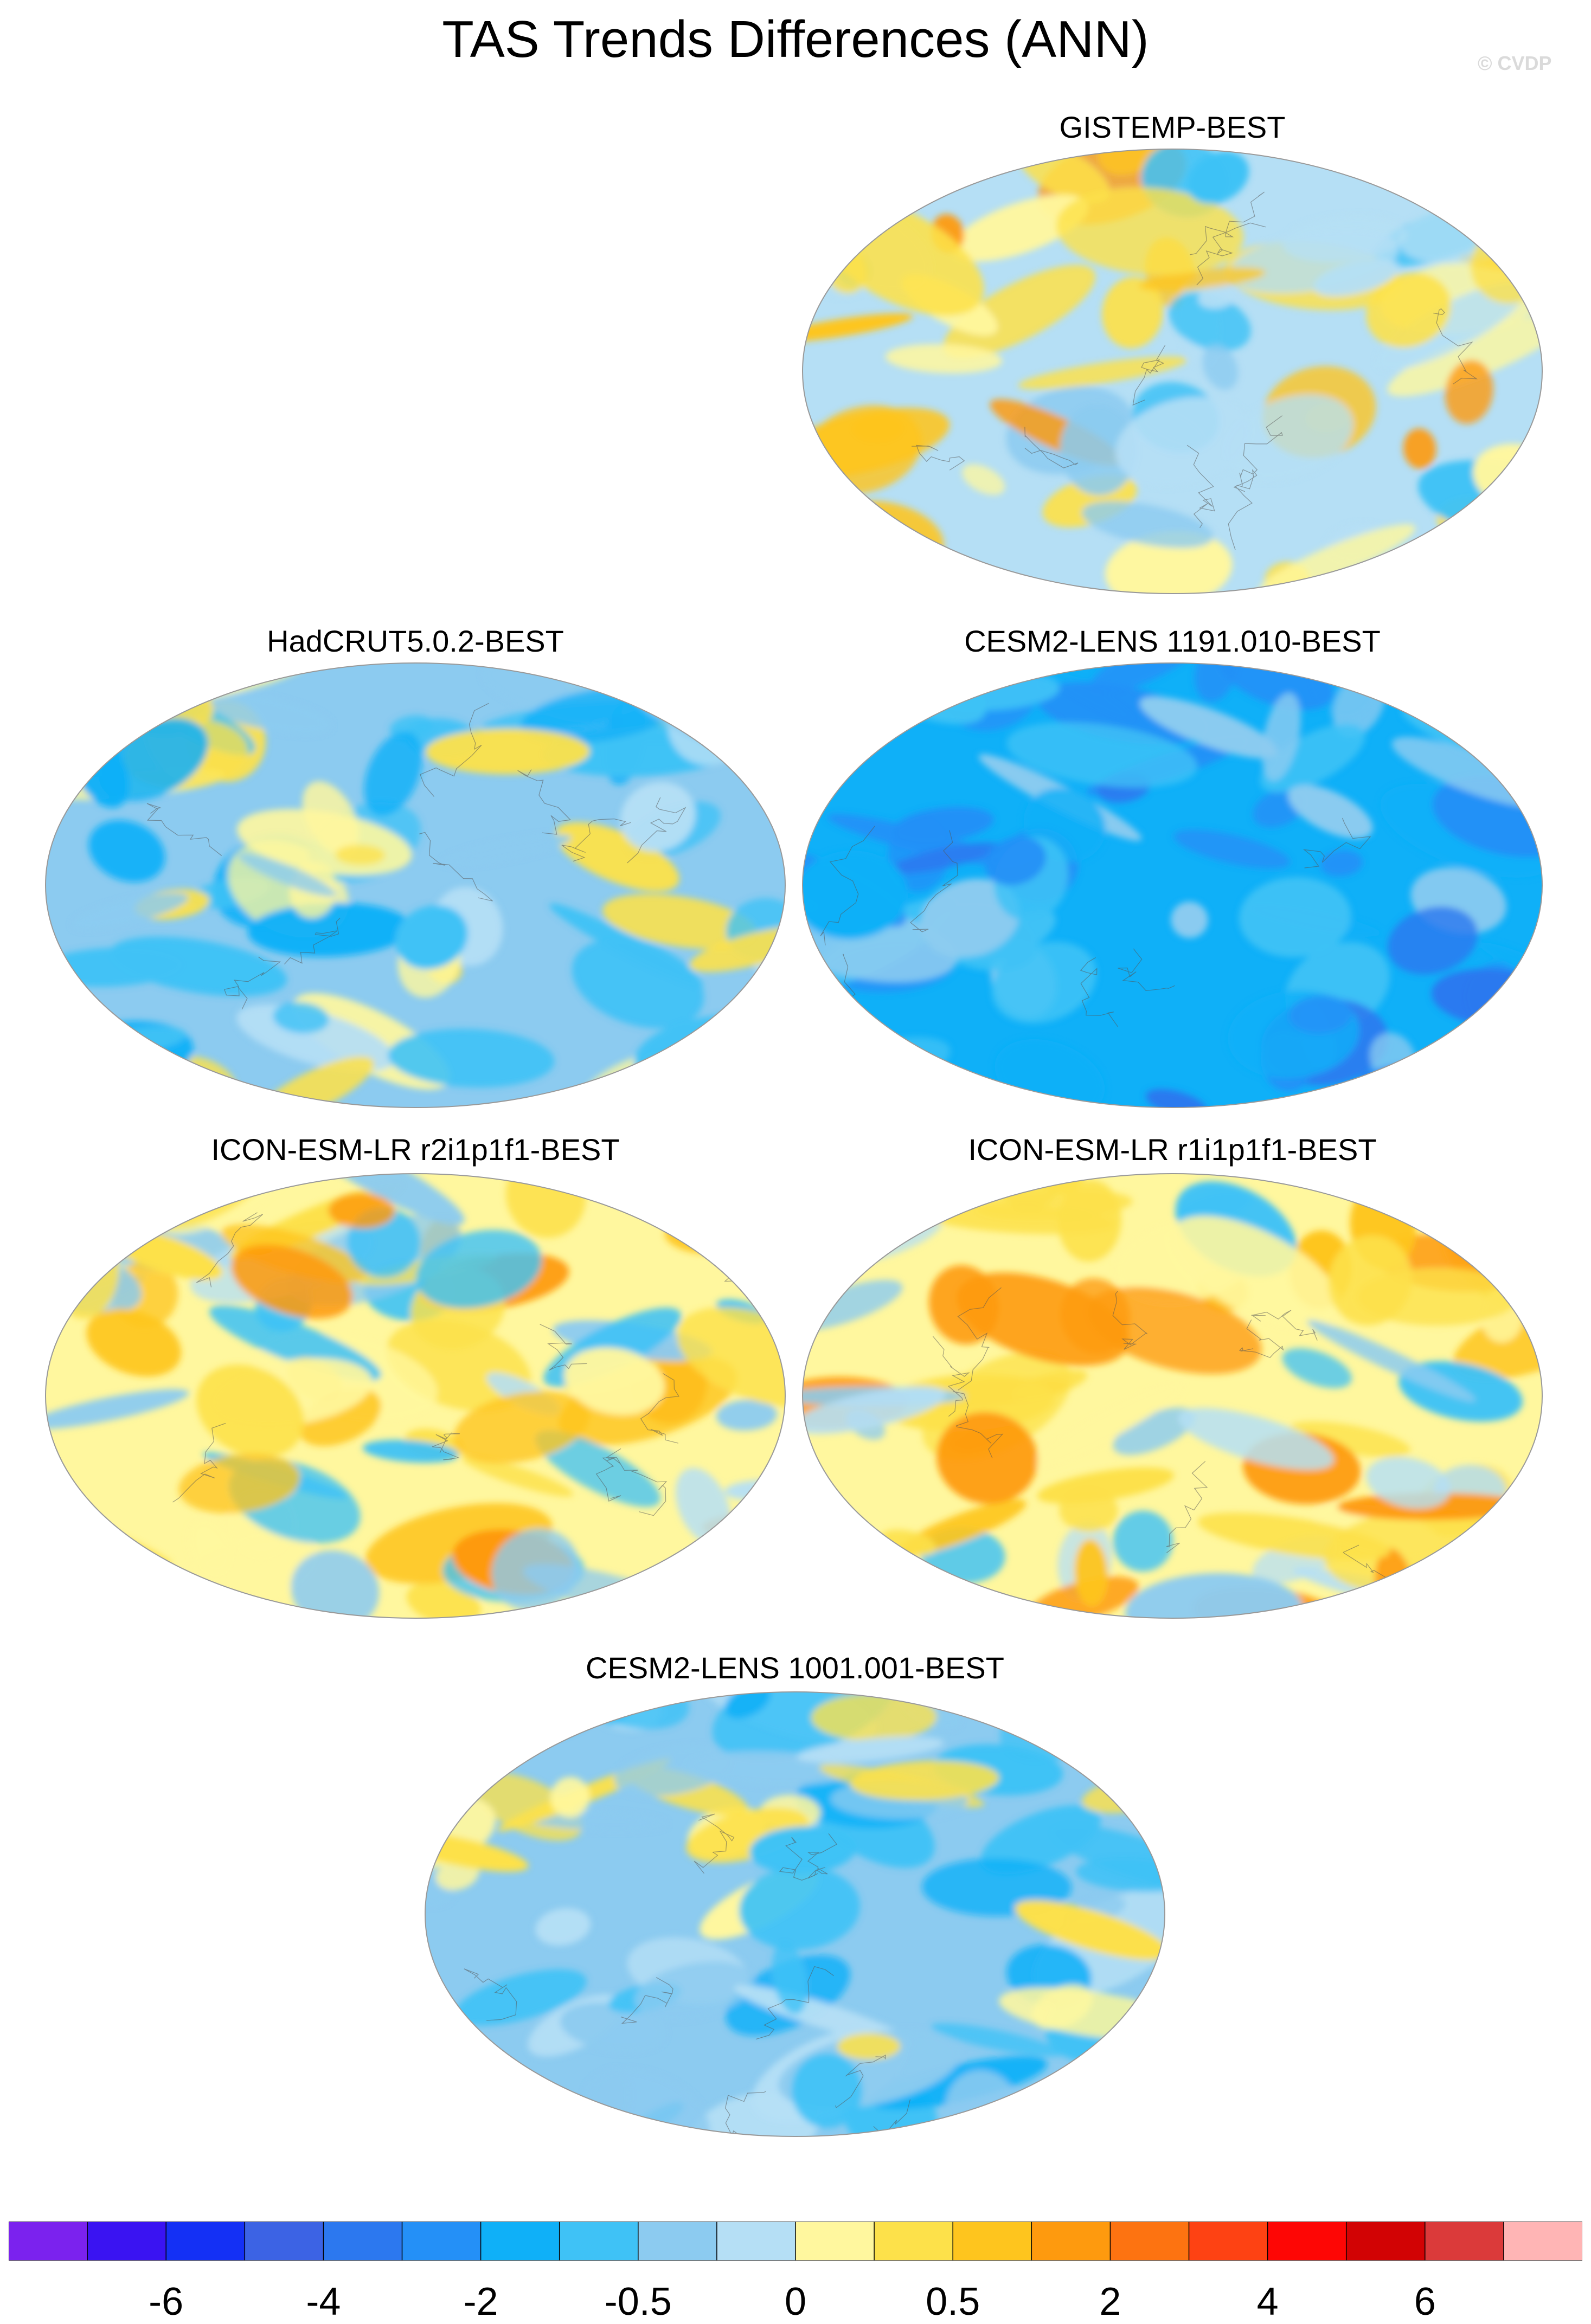  Describe the element at coordinates (953, 2301) in the screenshot. I see `colorbar-tick-label: 0.5` at that location.